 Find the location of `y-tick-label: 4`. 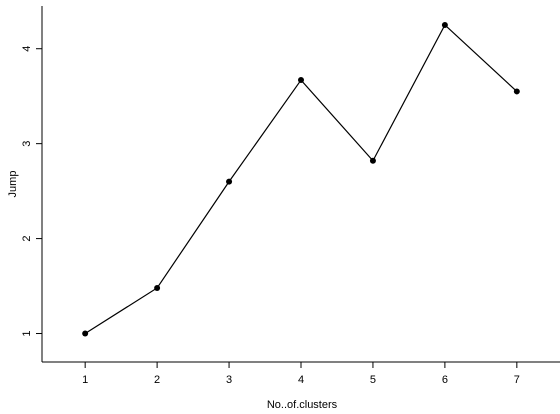

y-tick-label: 4 is located at coordinates (27, 49).